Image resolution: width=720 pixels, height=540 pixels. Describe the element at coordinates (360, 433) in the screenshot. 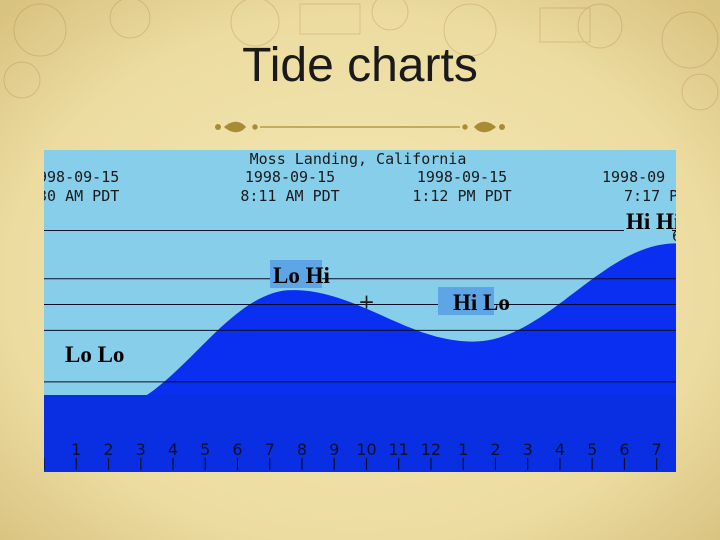

I see `deep-water-band` at that location.